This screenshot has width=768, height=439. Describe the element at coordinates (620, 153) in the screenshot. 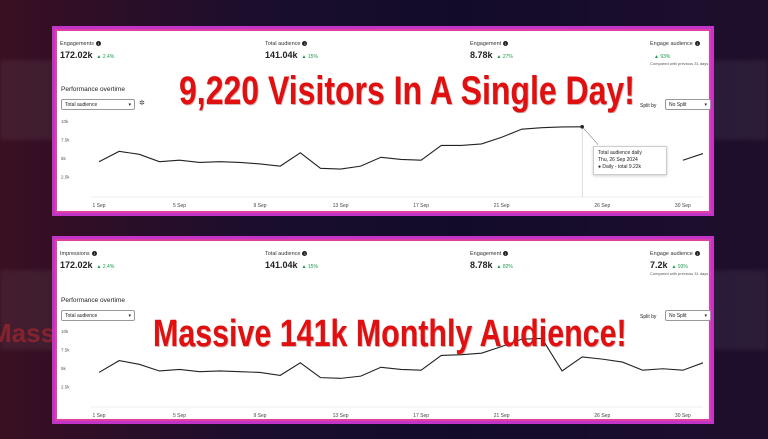

I see `tooltip-title: Total audience daily` at that location.